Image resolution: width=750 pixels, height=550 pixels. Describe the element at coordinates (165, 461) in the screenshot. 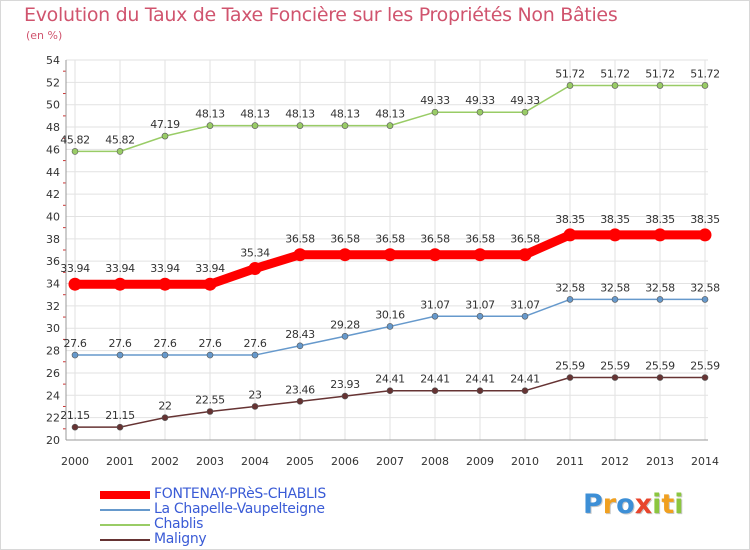

I see `x-tick-label: 2002` at that location.